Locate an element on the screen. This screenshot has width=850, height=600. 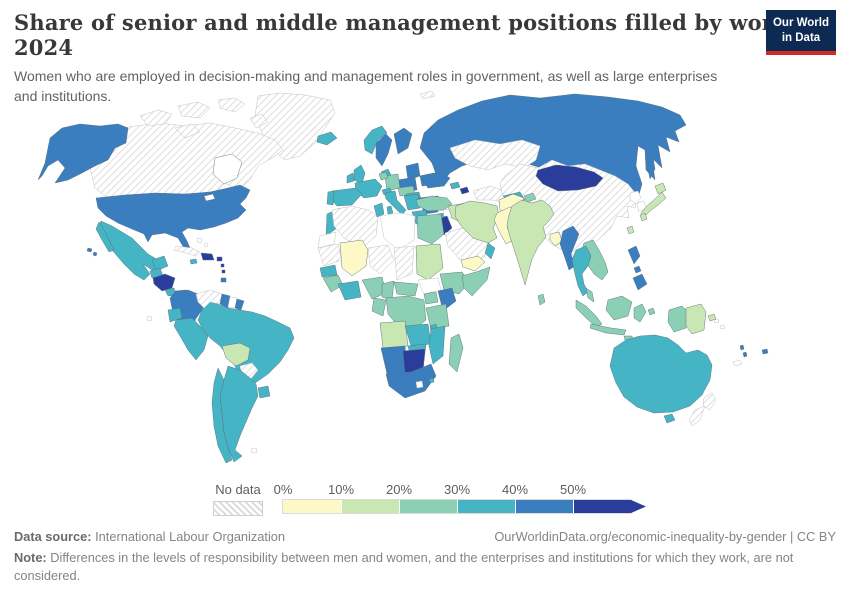
country-australia-tasmania is located at coordinates (669, 418).